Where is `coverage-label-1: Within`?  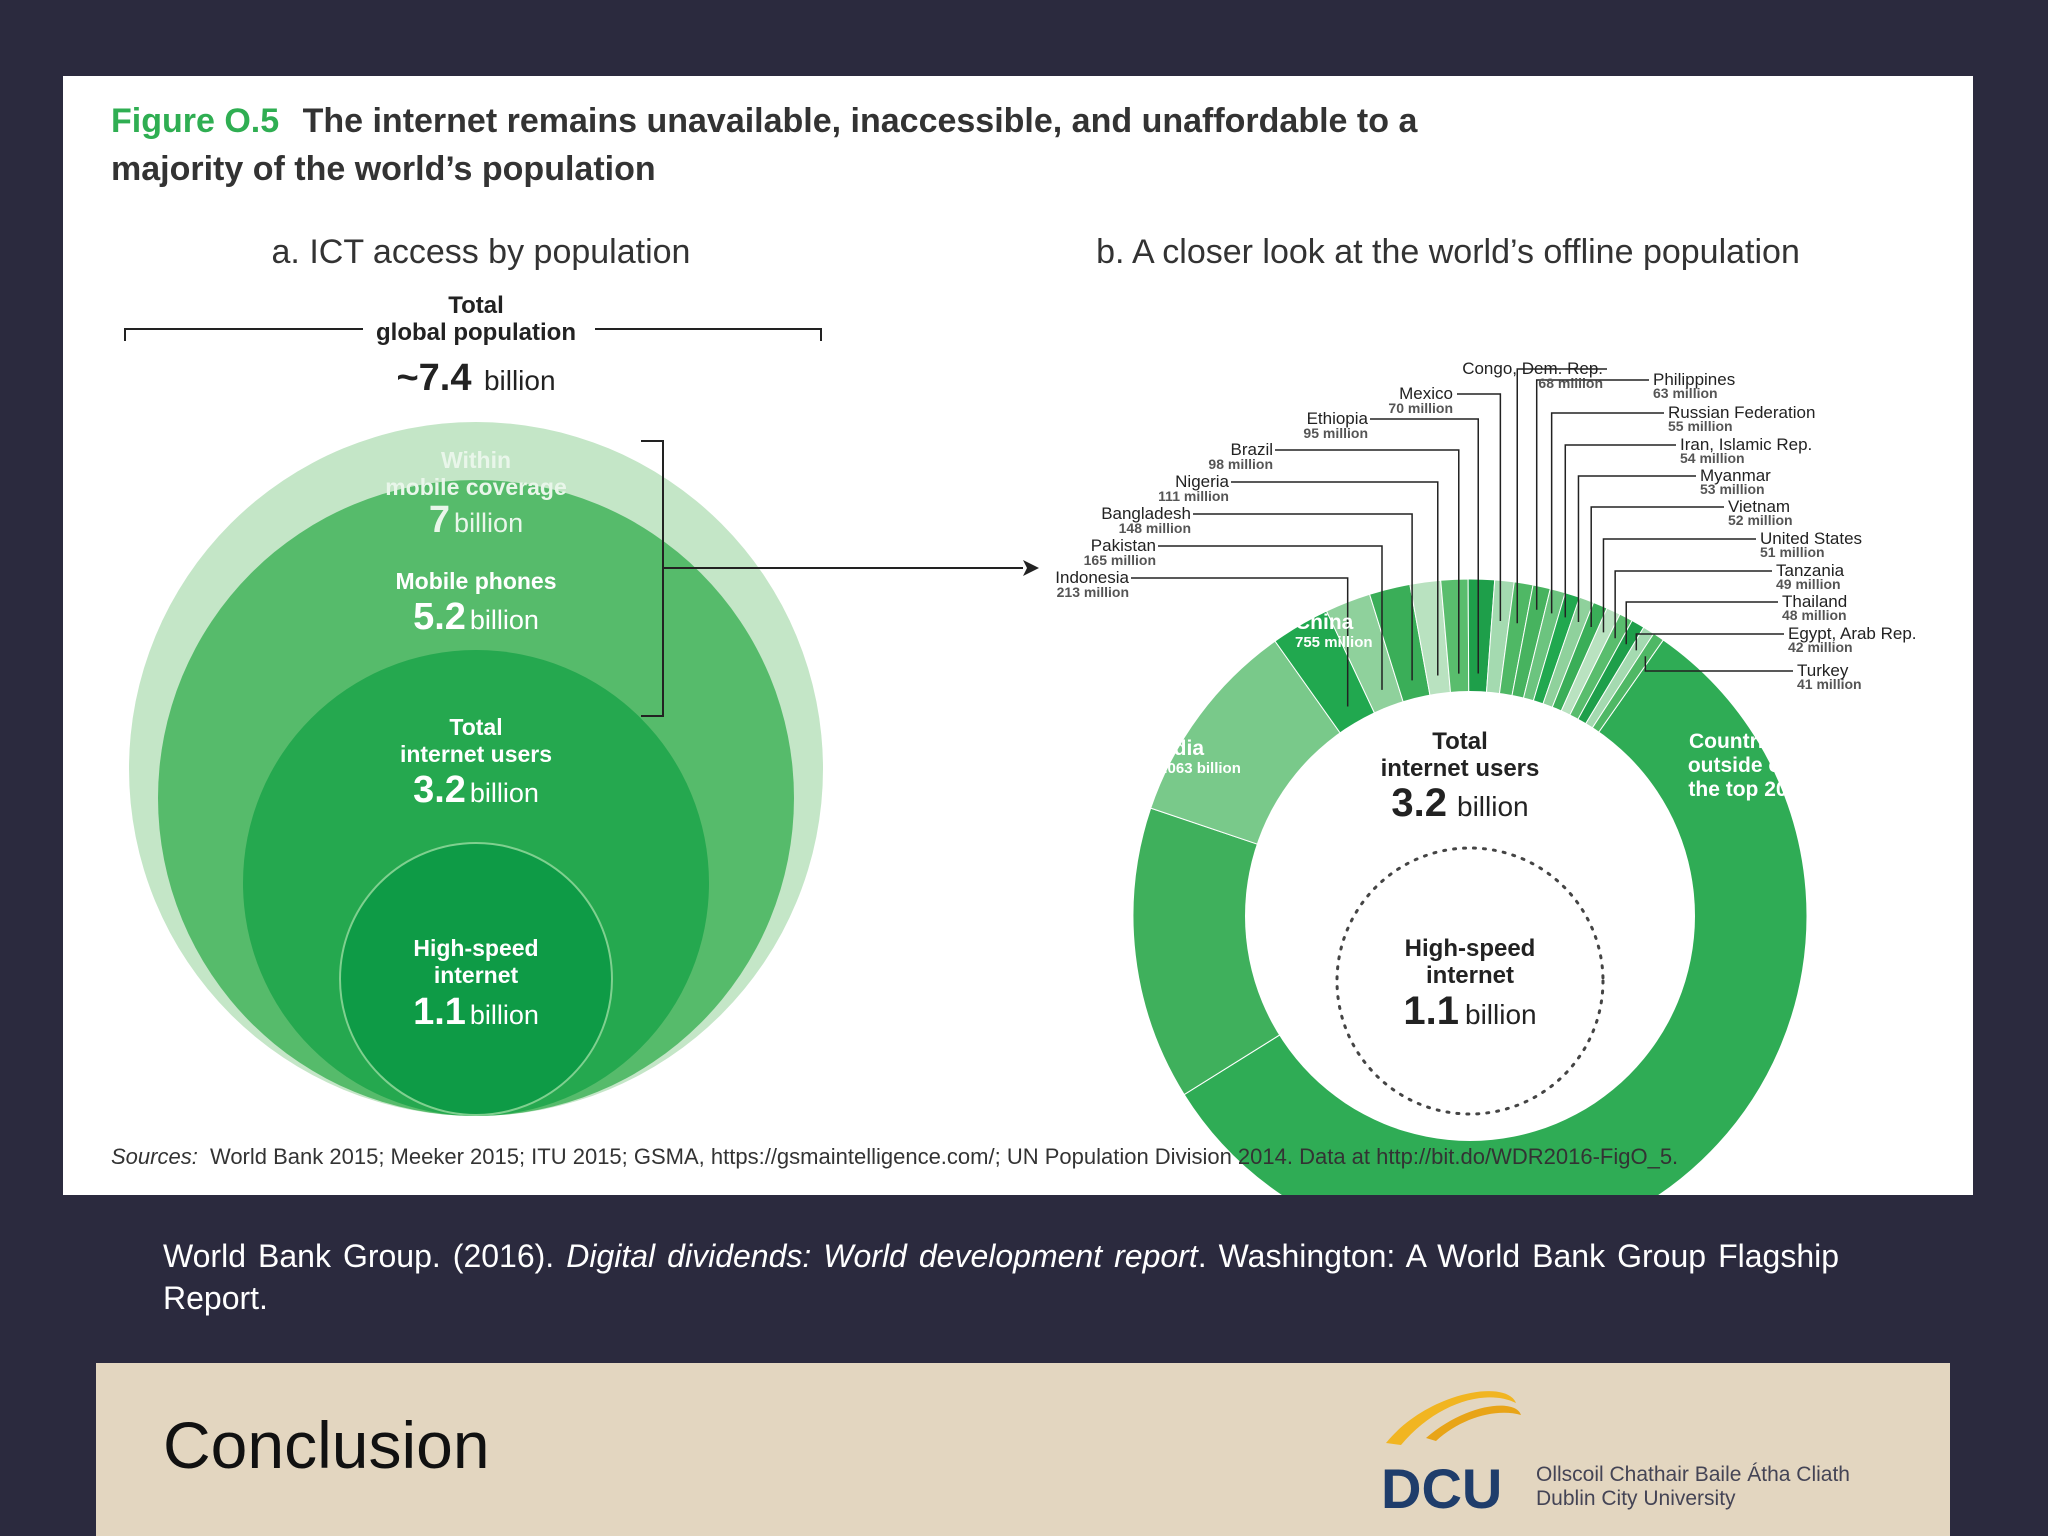 coverage-label-1: Within is located at coordinates (476, 460).